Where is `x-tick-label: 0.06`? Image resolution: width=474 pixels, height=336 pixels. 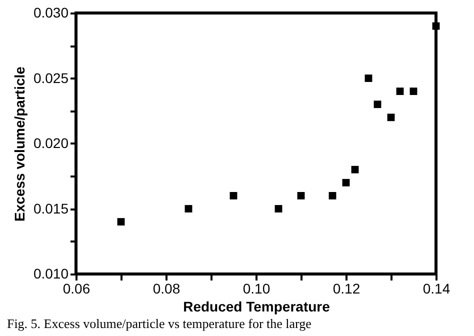
x-tick-label: 0.06 is located at coordinates (76, 288).